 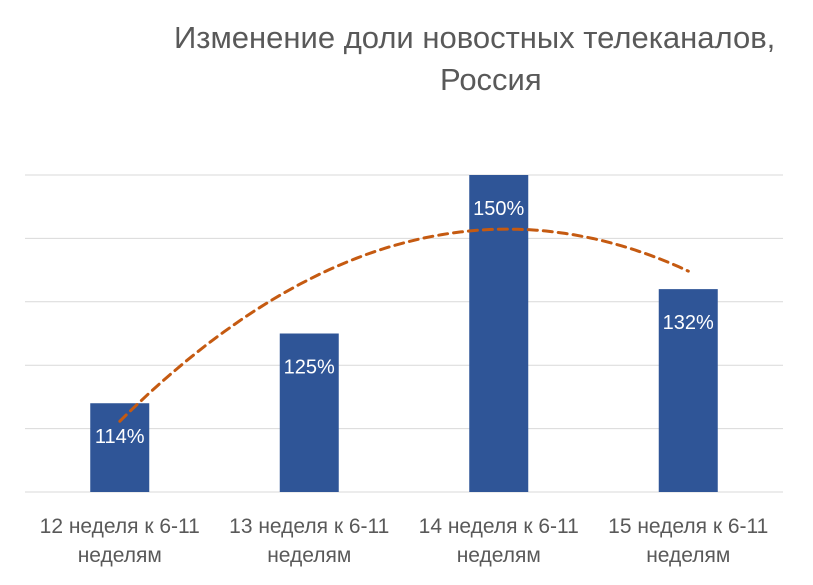 I want to click on data-label-1: 114%, so click(x=120, y=437).